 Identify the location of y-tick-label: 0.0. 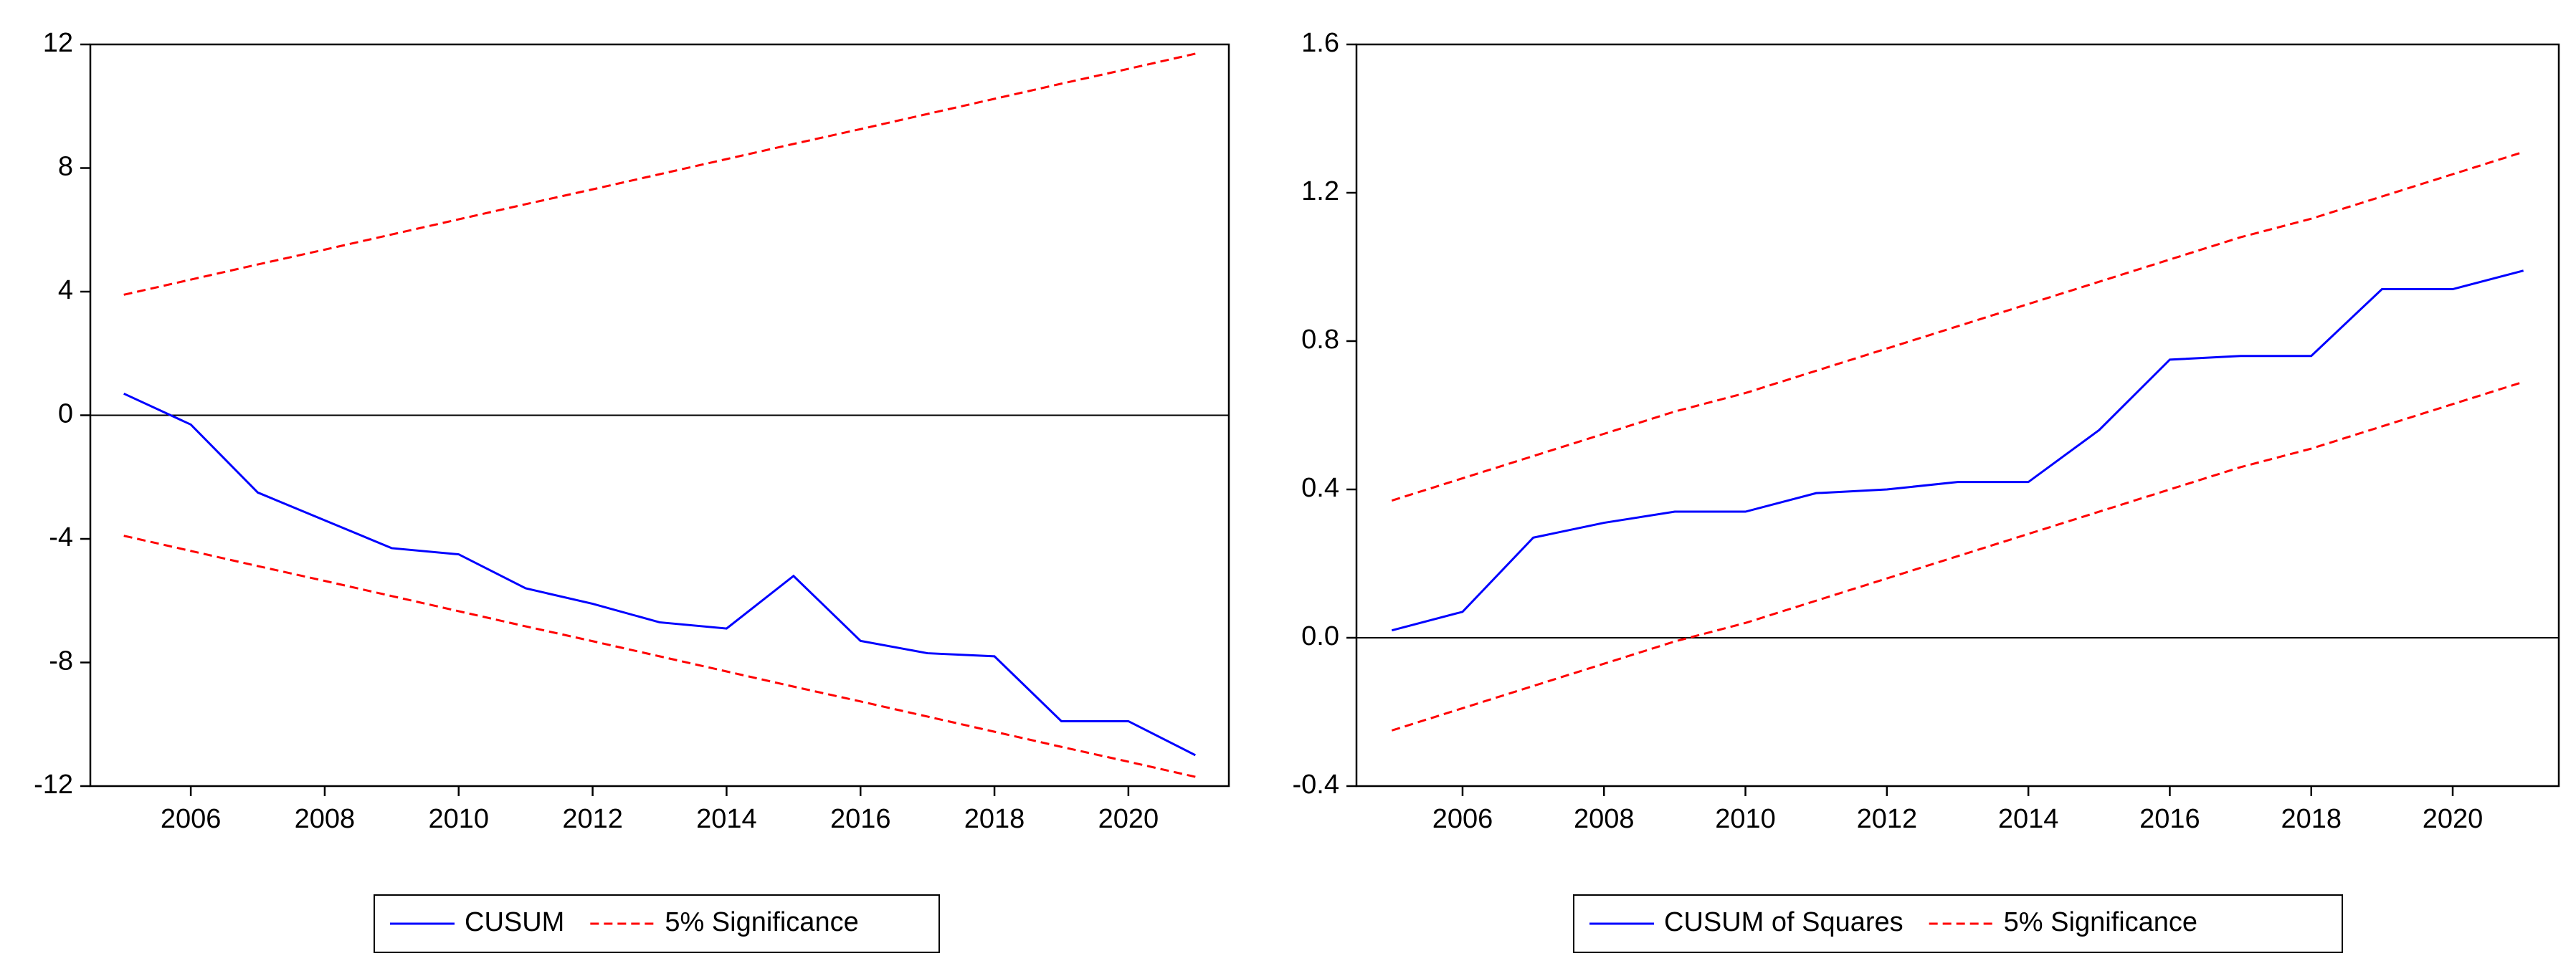
(1320, 636).